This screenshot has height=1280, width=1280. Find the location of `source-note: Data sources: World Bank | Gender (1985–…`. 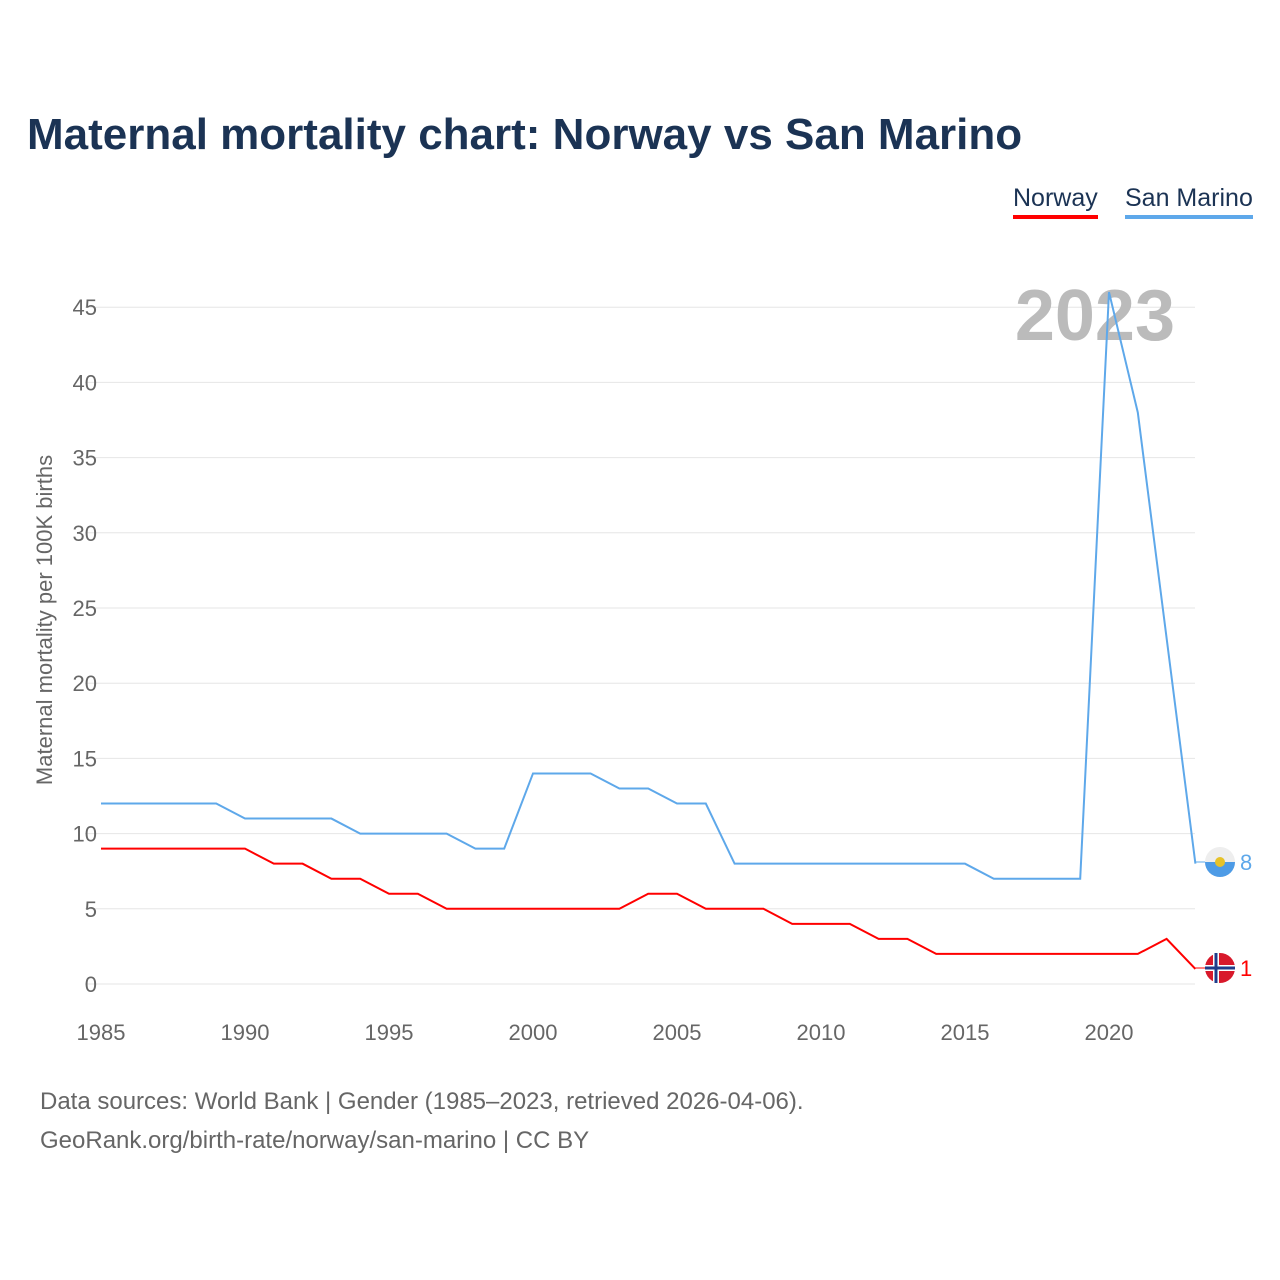

source-note: Data sources: World Bank | Gender (1985–… is located at coordinates (422, 1101).